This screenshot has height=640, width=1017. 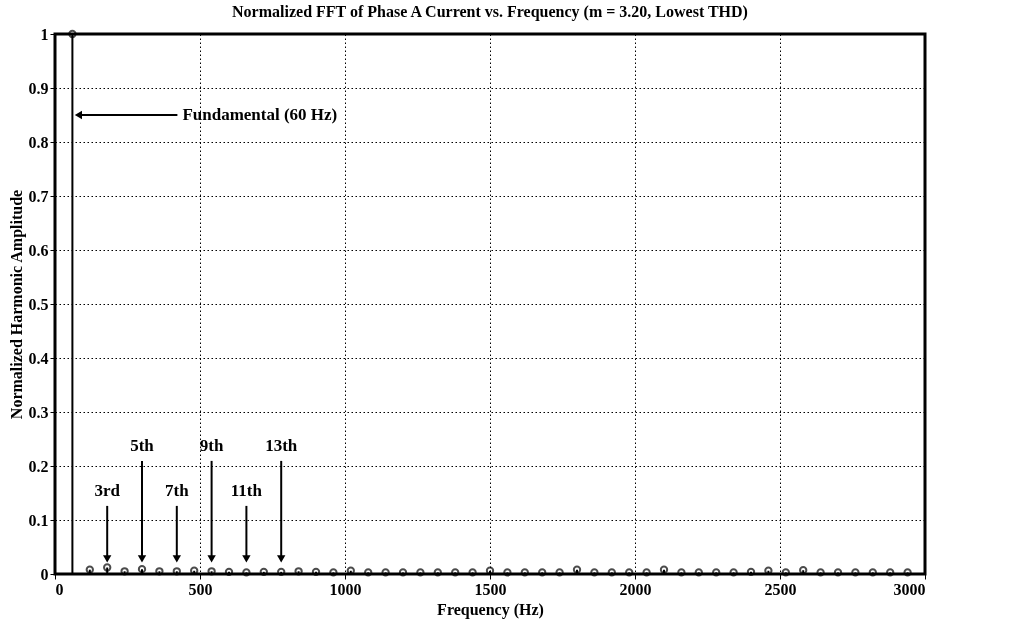 I want to click on annotation: 5th, so click(x=142, y=445).